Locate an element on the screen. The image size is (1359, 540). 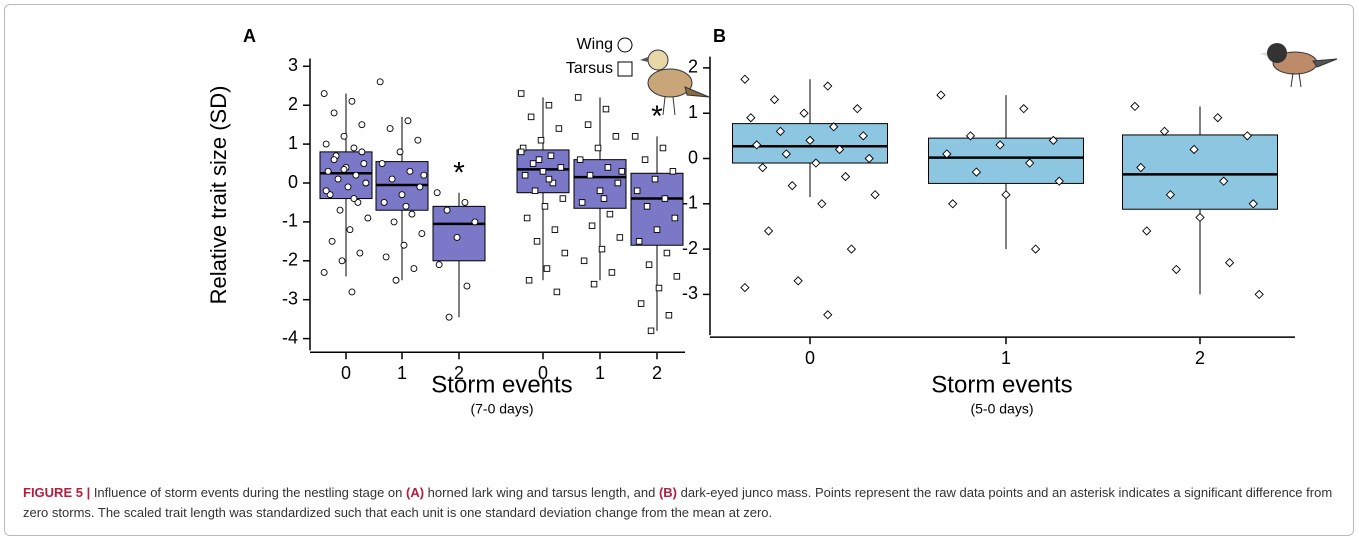
y-tick-label: -2 is located at coordinates (290, 260).